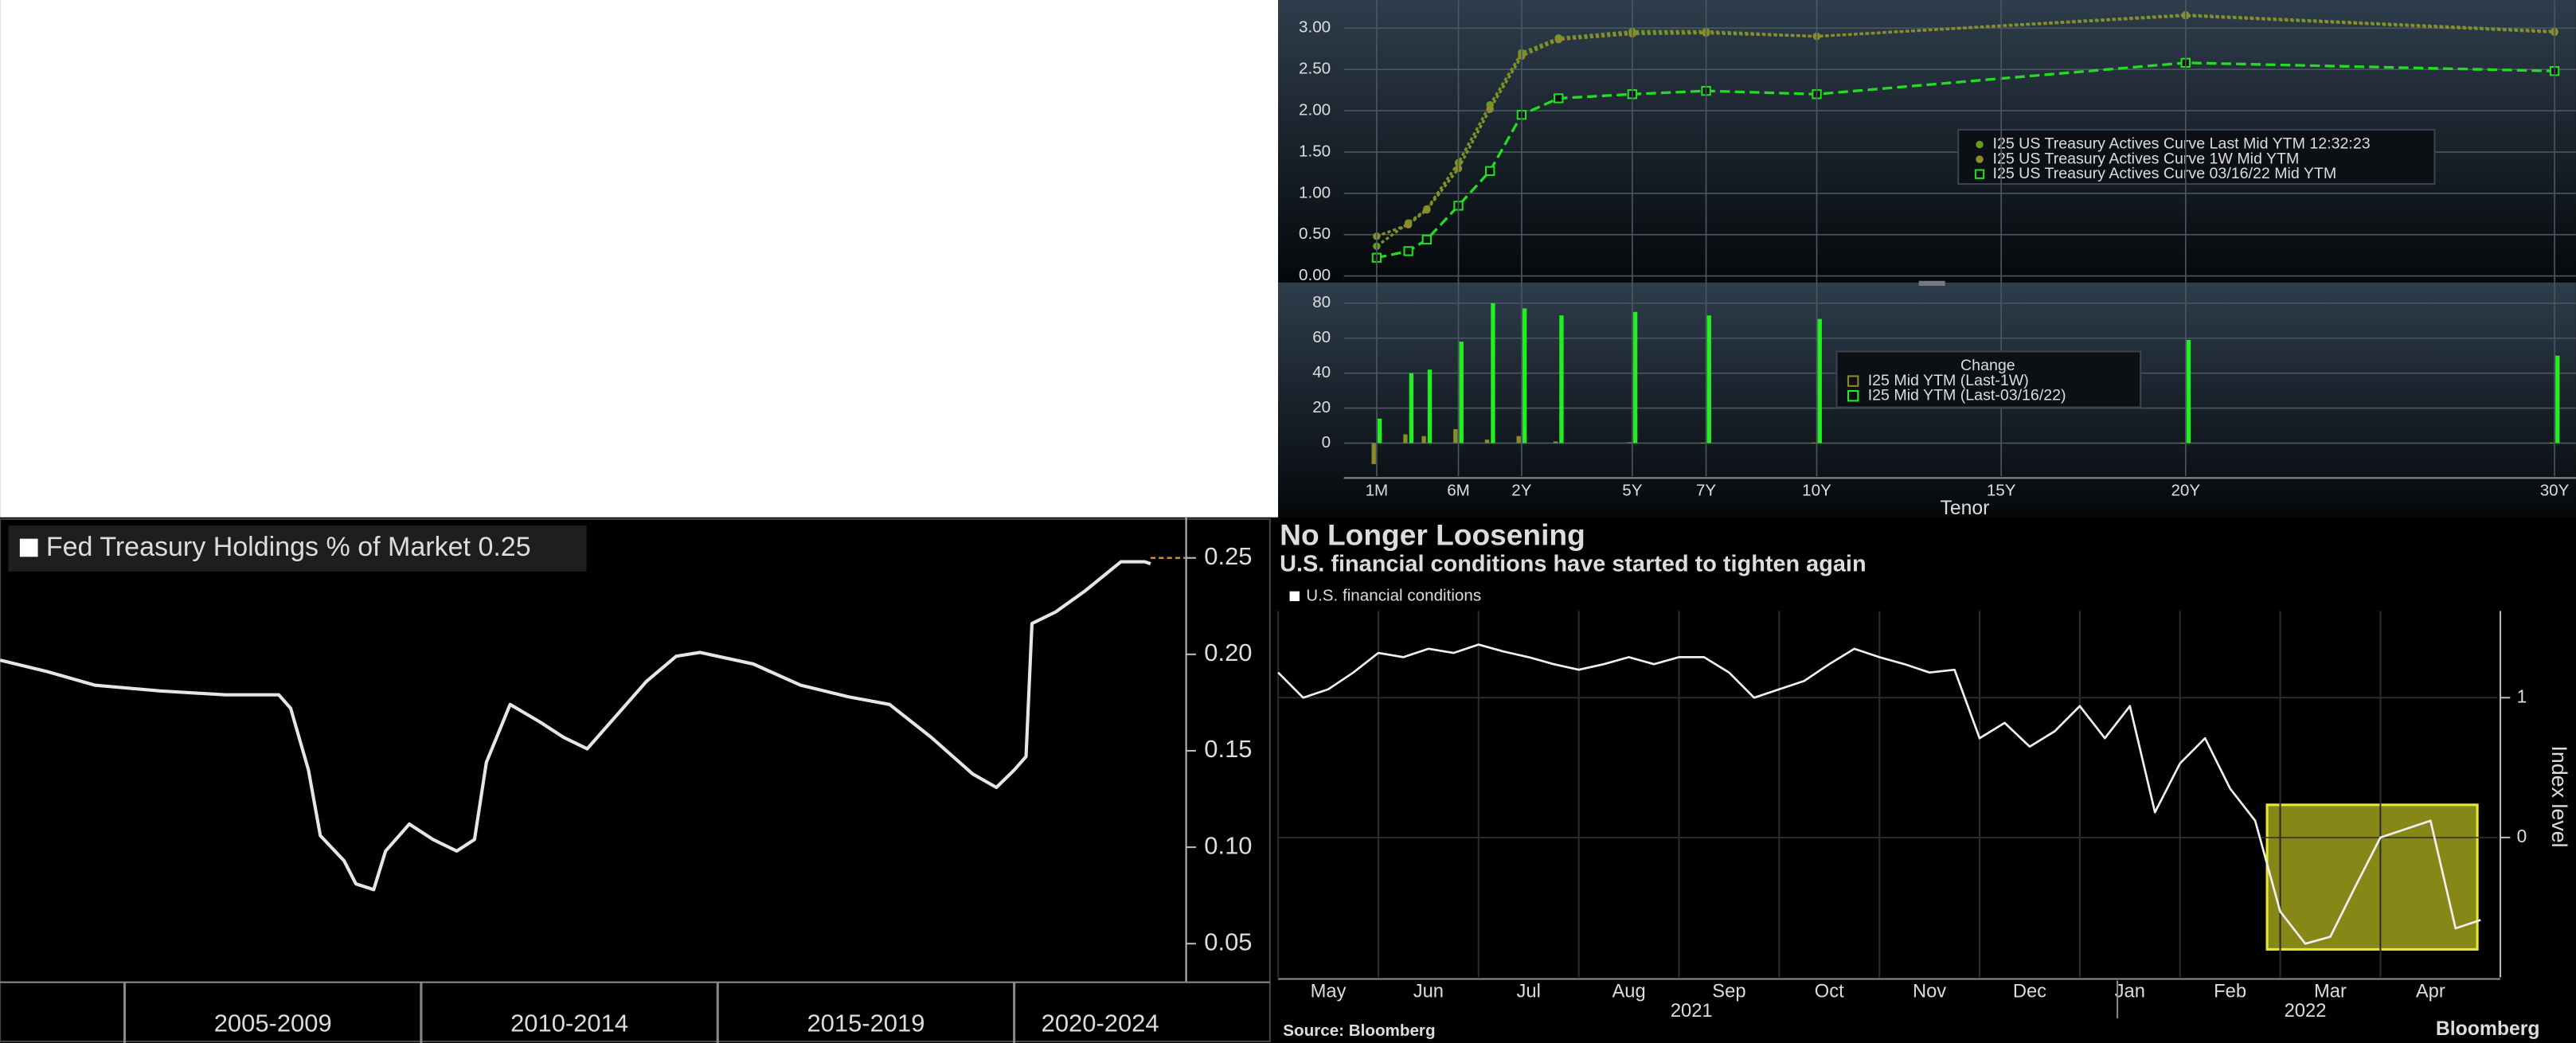 The image size is (2576, 1043). Describe the element at coordinates (1315, 192) in the screenshot. I see `y-tick-label: 1.00` at that location.